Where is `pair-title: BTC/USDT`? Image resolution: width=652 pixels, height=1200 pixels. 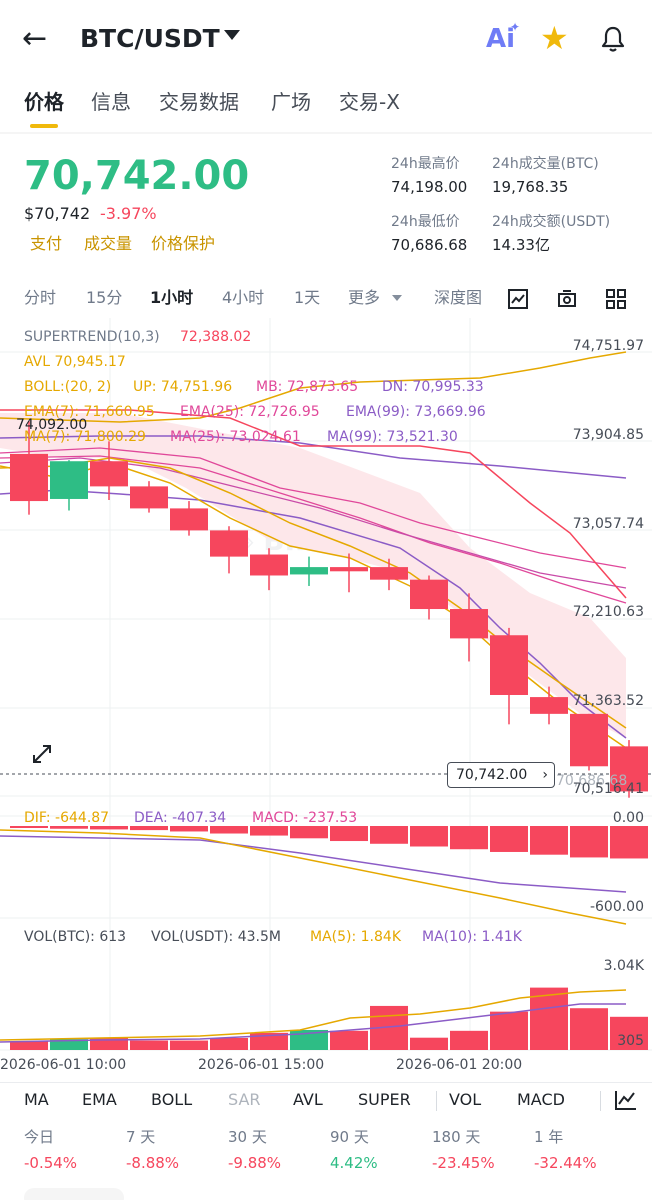
pair-title: BTC/USDT is located at coordinates (150, 38).